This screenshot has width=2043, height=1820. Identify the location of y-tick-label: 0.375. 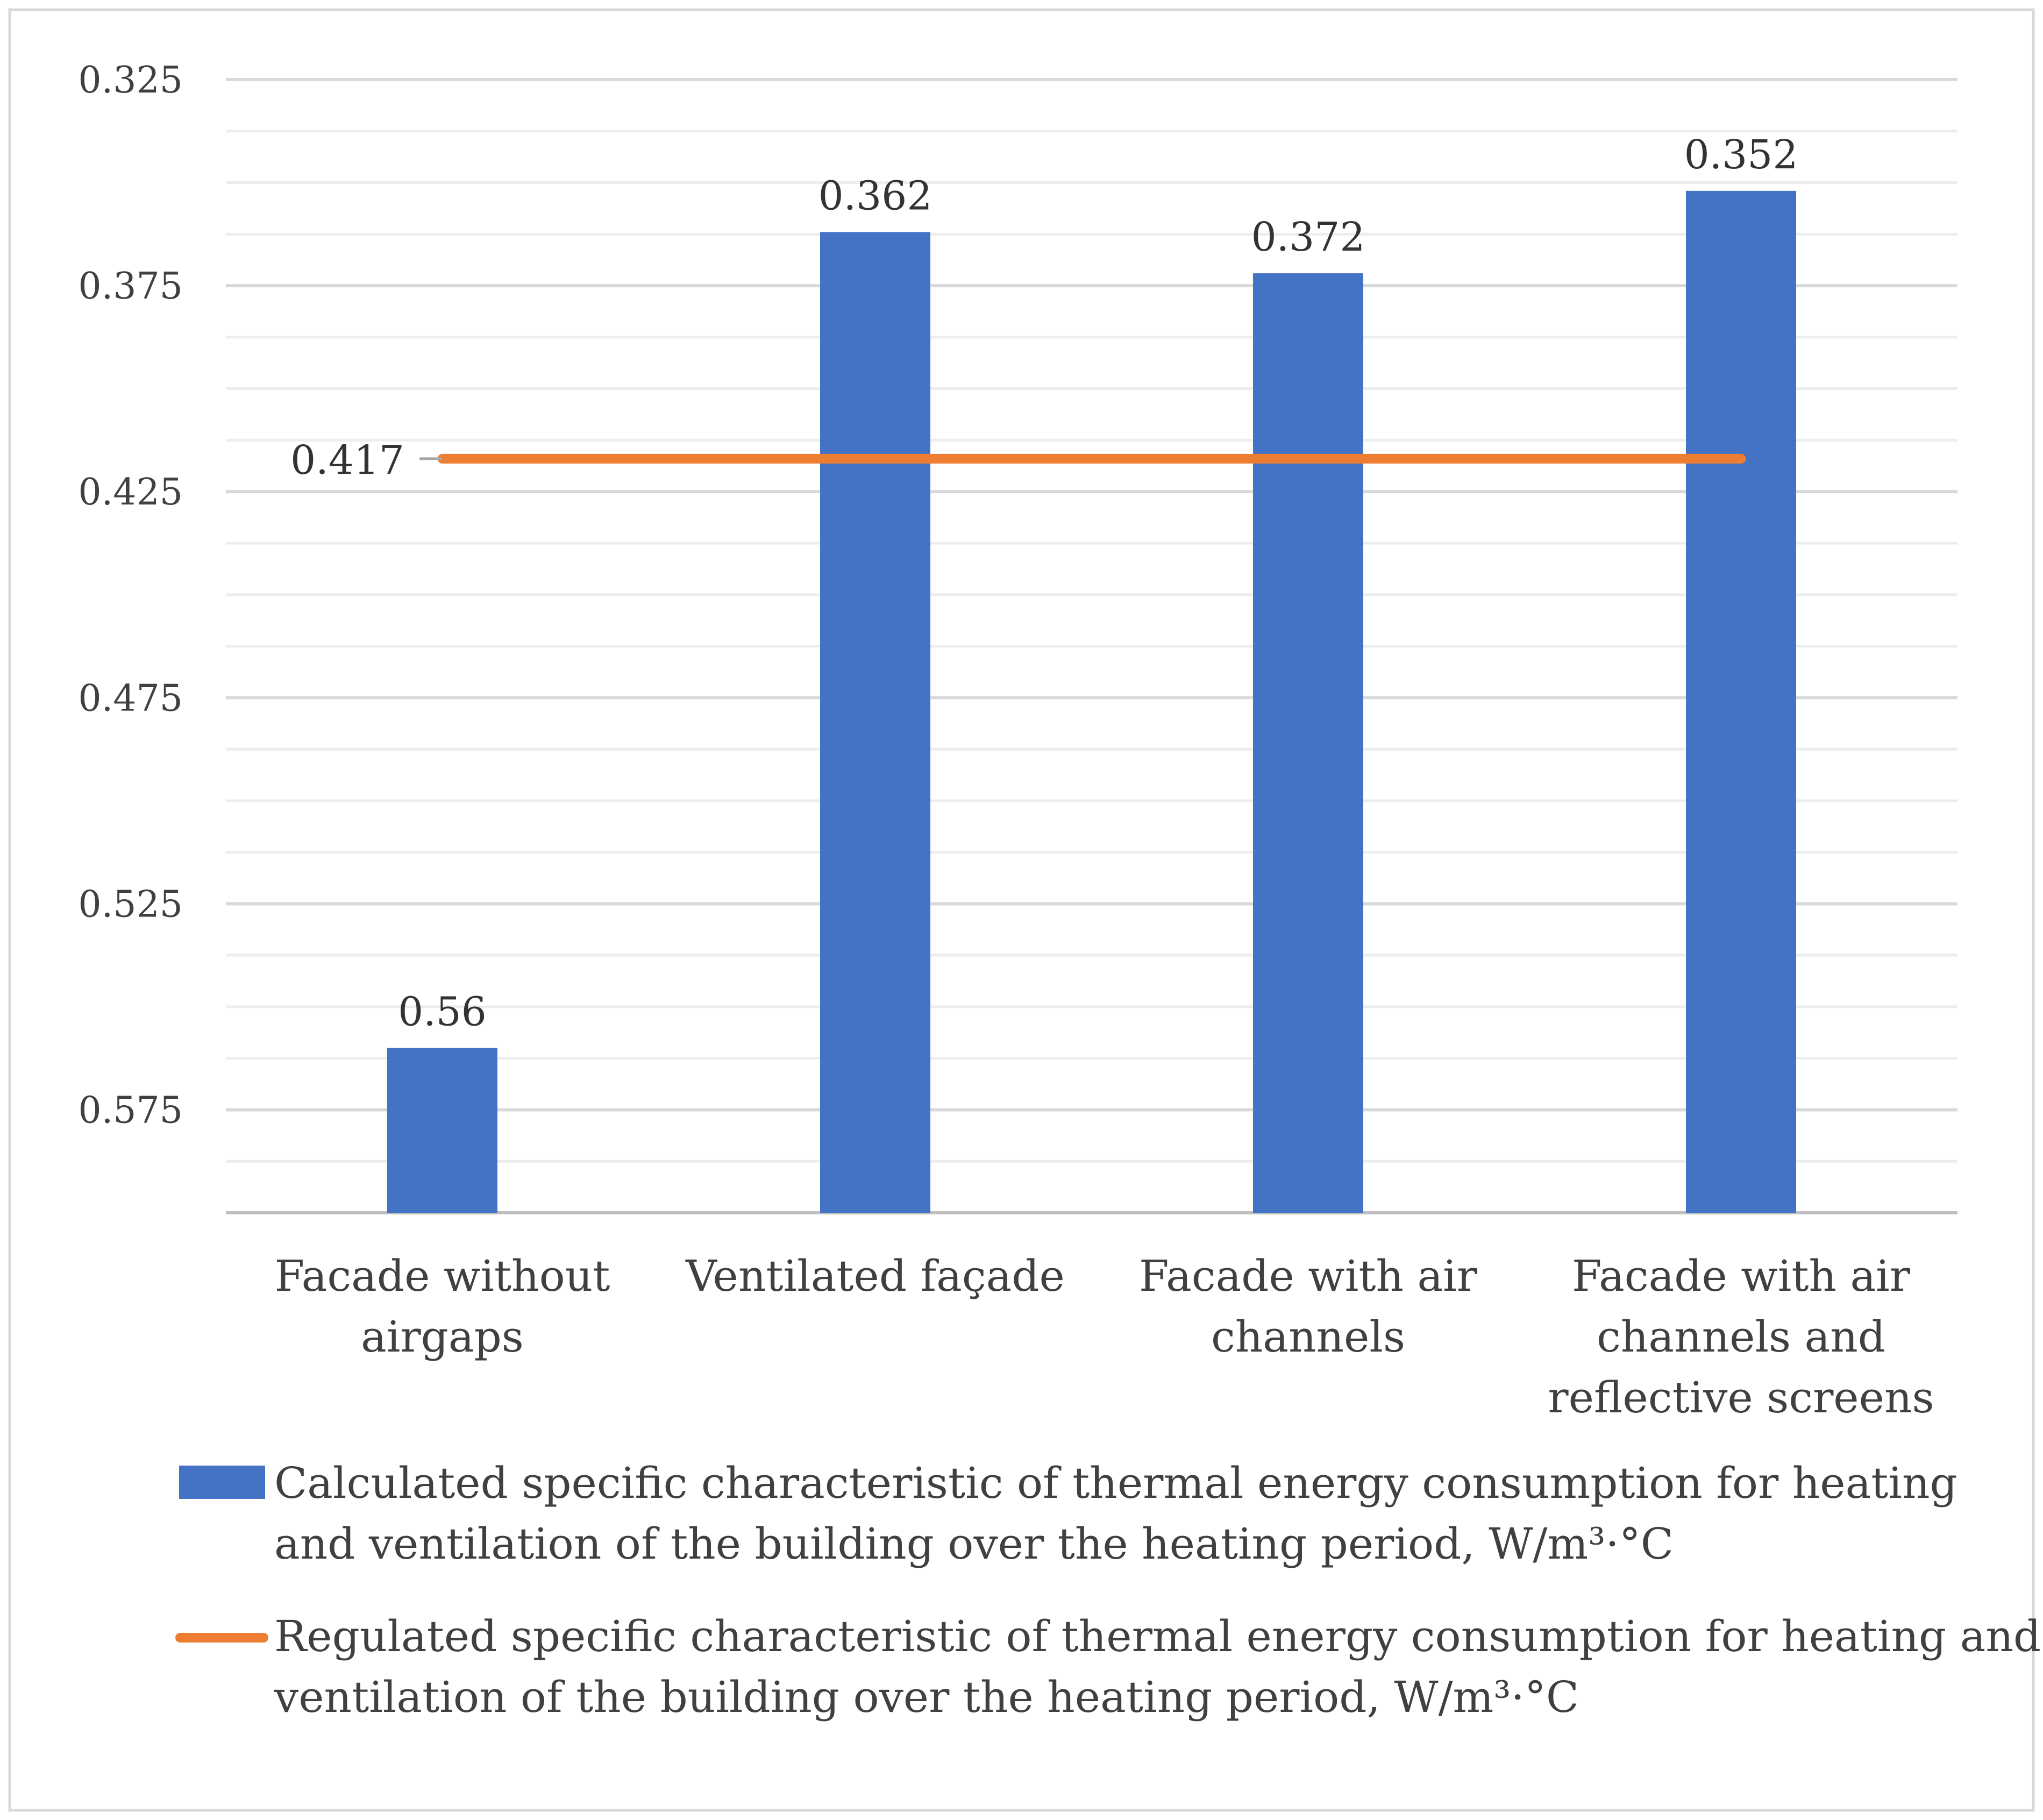
(130, 287).